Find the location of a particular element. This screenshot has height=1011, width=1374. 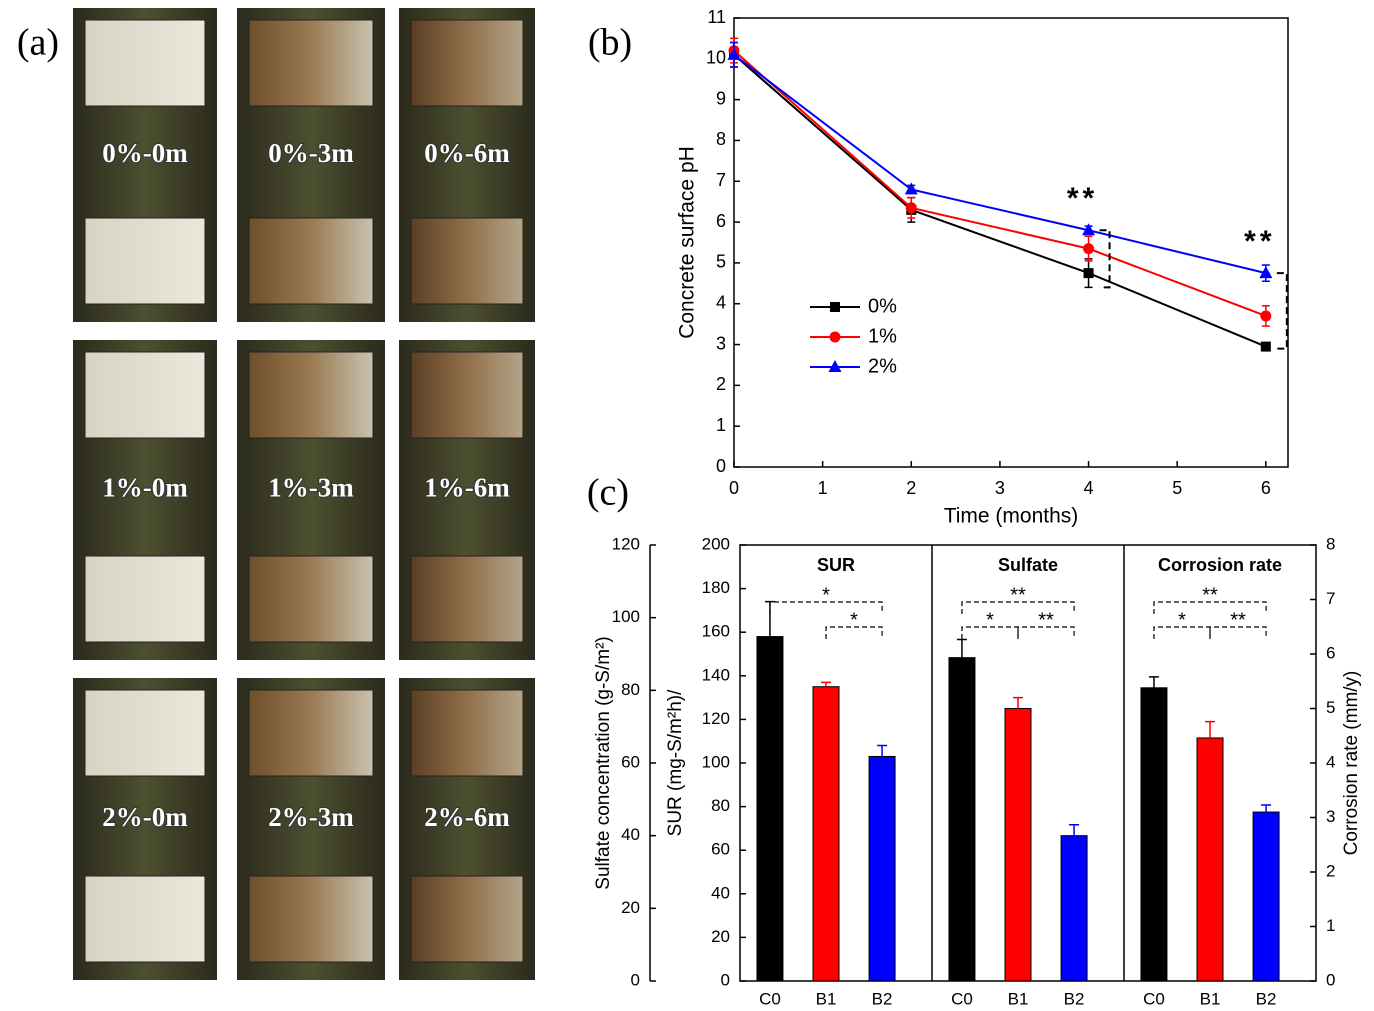

y-tick-label: 9 is located at coordinates (721, 98).